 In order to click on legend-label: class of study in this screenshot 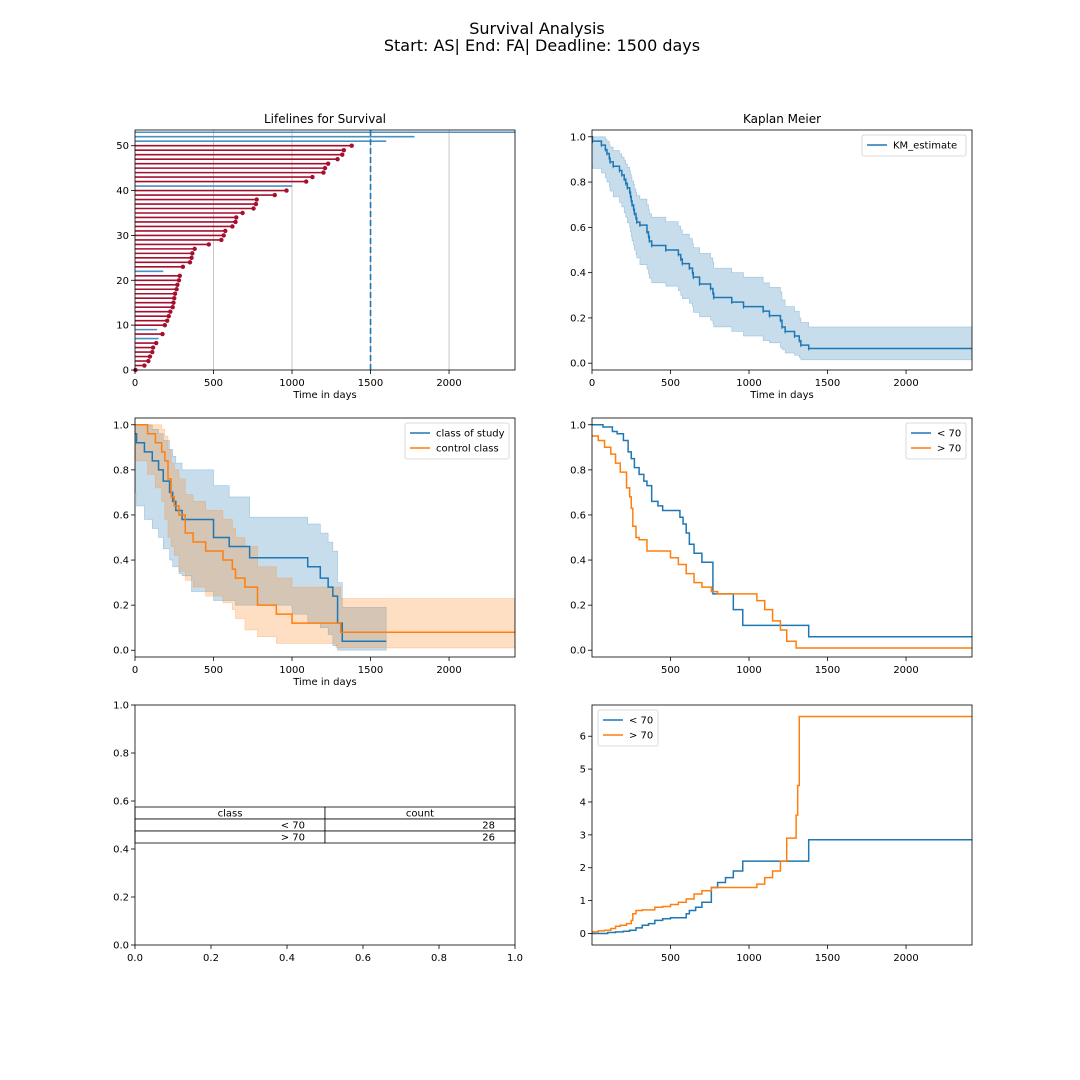, I will do `click(470, 434)`.